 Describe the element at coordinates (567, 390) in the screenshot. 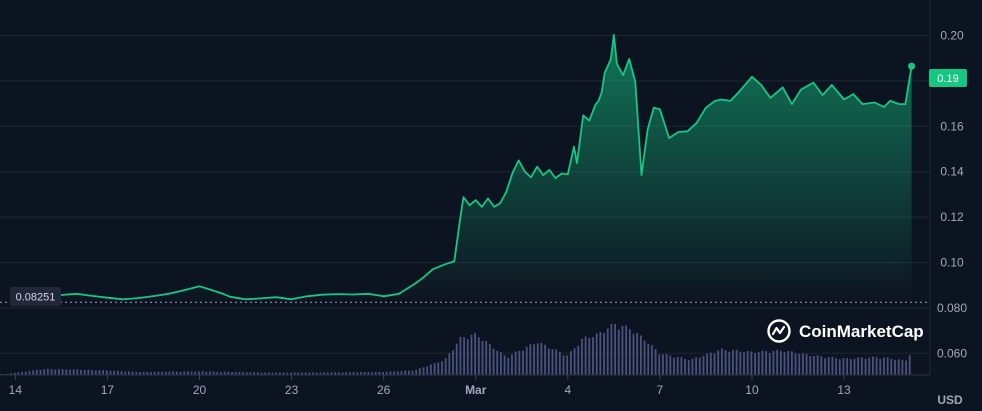

I see `x-tick-label: 4` at that location.